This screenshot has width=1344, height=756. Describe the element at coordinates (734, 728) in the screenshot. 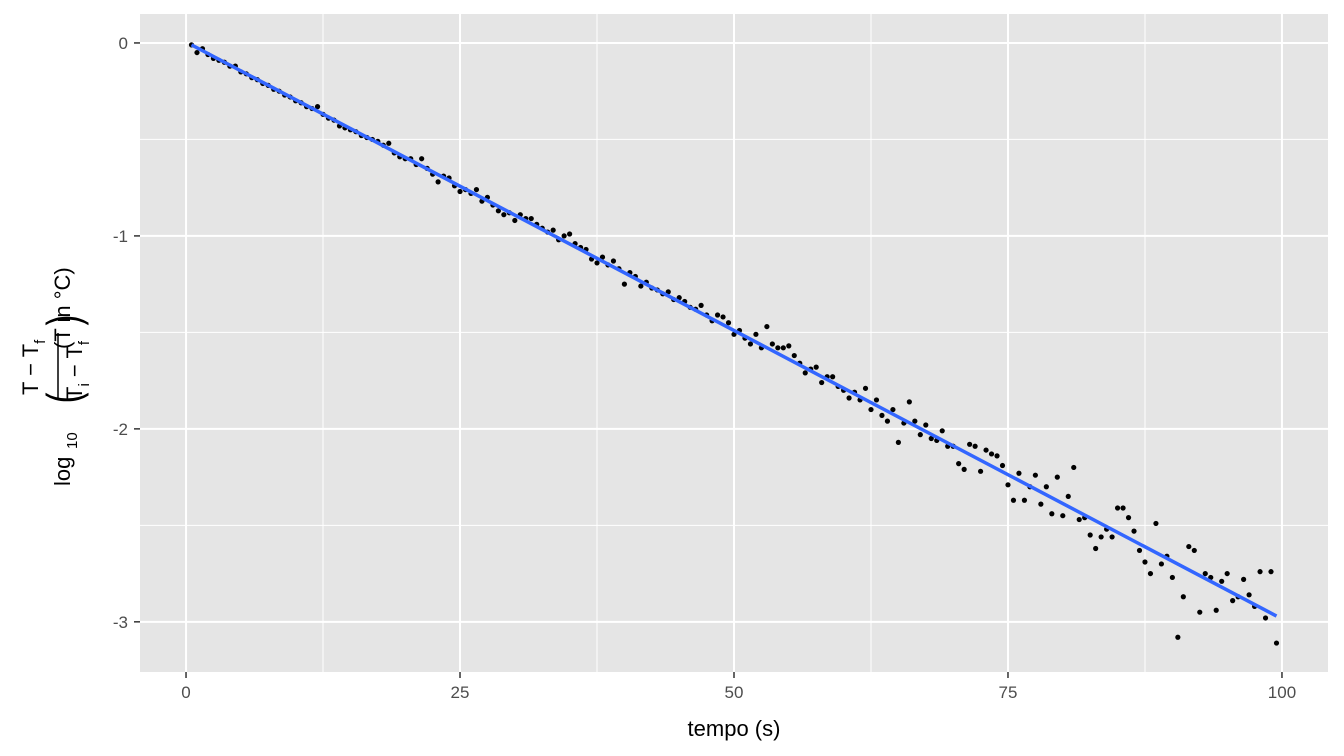

I see `x-axis-title: tempo (s)` at that location.